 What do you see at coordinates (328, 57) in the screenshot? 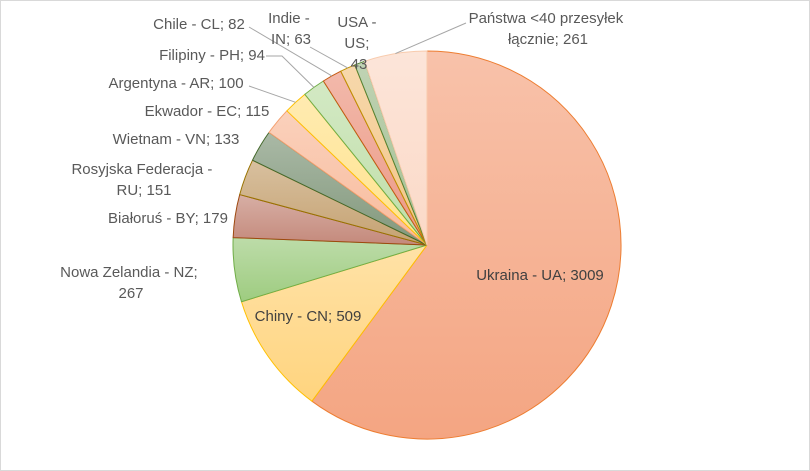
I see `leader-line-indie-in` at bounding box center [328, 57].